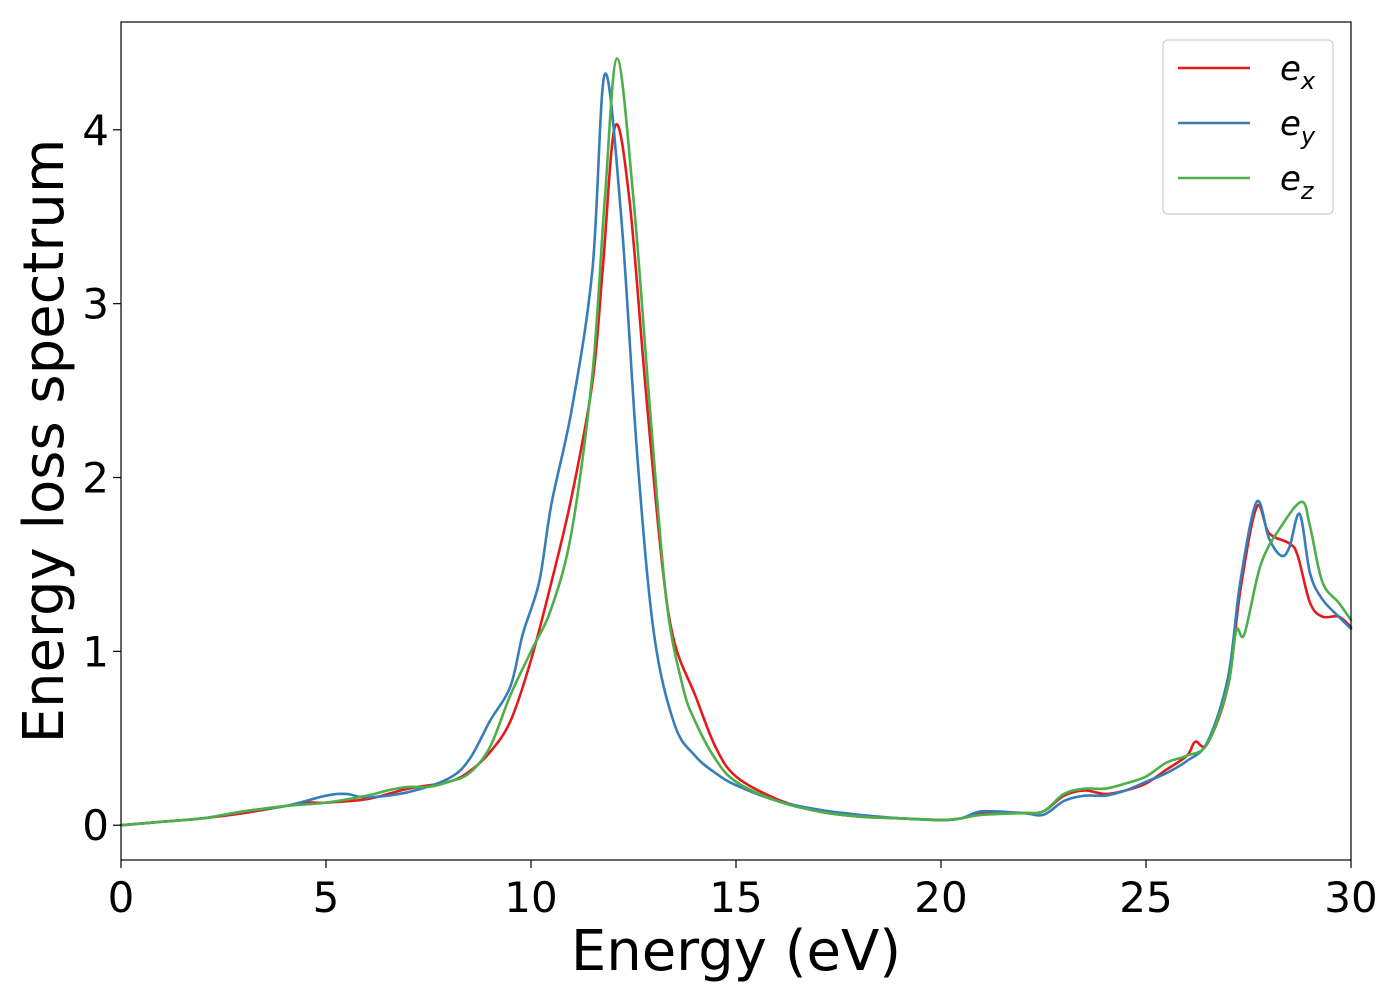 Image resolution: width=1400 pixels, height=1000 pixels. What do you see at coordinates (530, 897) in the screenshot?
I see `x-tick-label: 10` at bounding box center [530, 897].